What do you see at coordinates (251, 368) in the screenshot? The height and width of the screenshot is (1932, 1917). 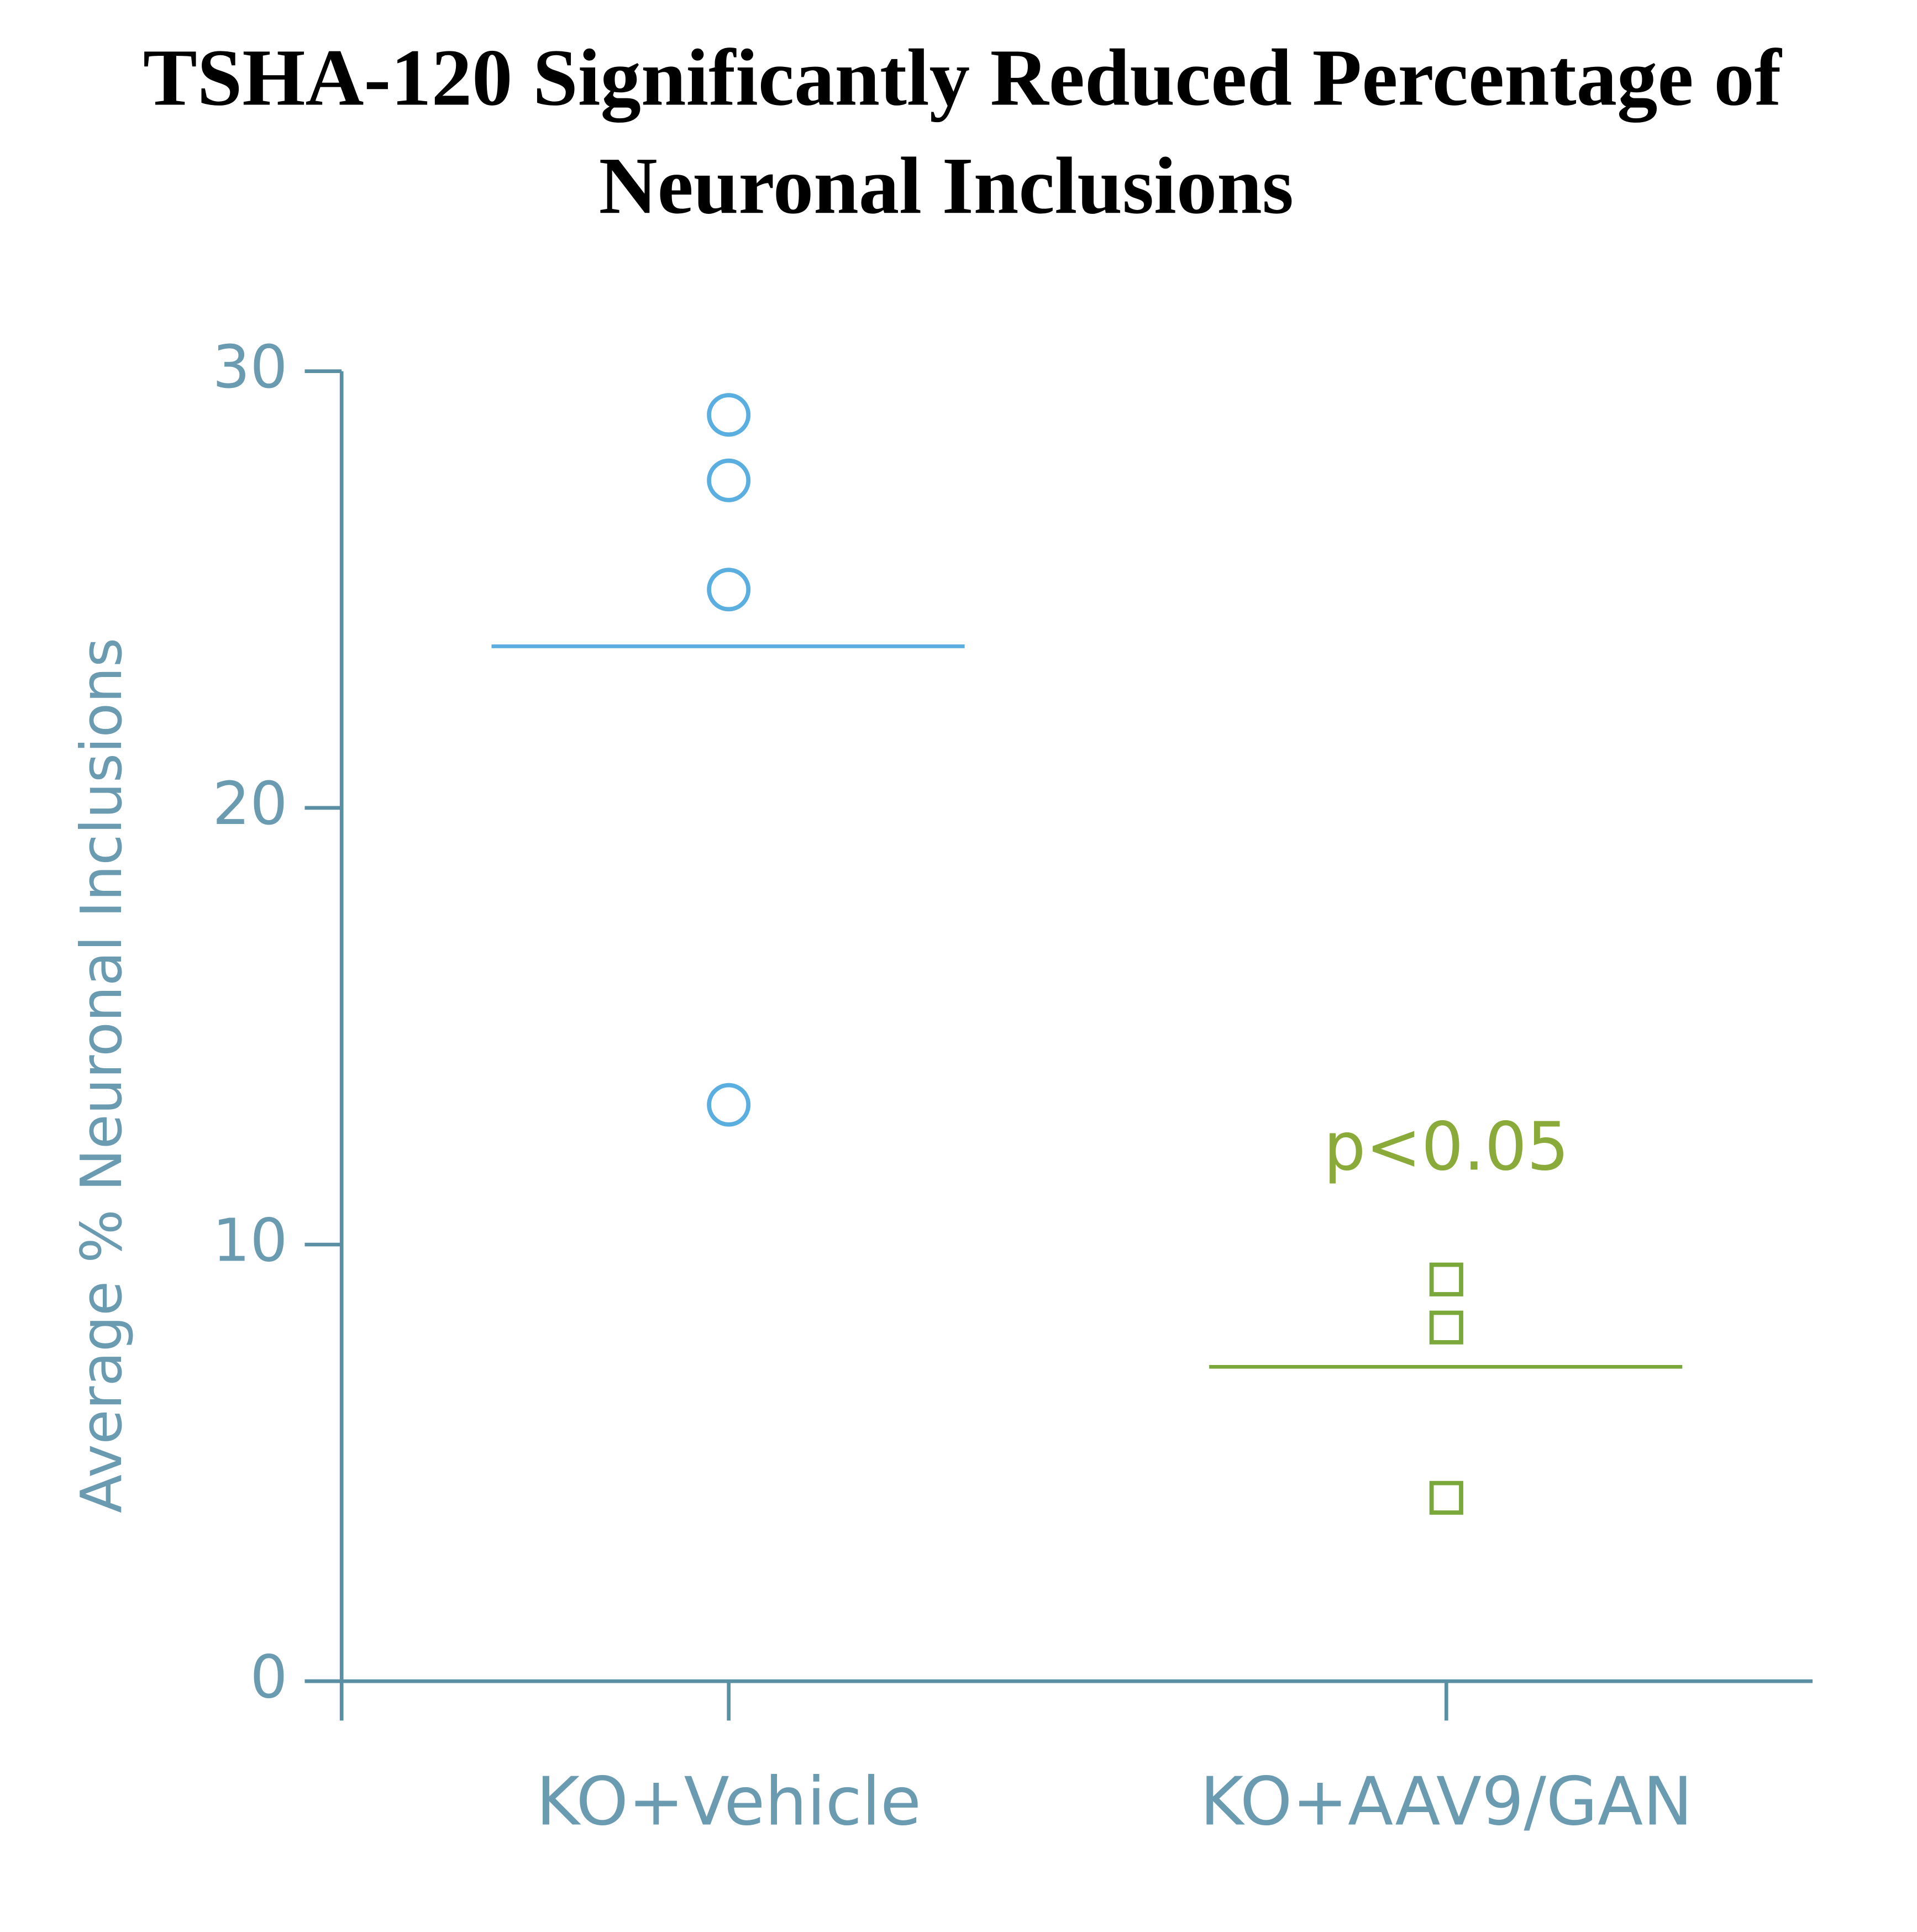 I see `y-tick-label: 30` at bounding box center [251, 368].